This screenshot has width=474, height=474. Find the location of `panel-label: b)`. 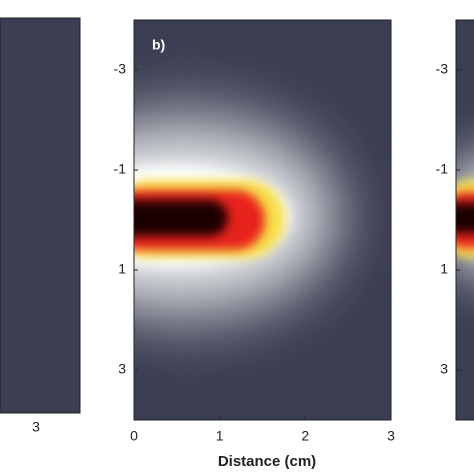

panel-label: b) is located at coordinates (158, 45).